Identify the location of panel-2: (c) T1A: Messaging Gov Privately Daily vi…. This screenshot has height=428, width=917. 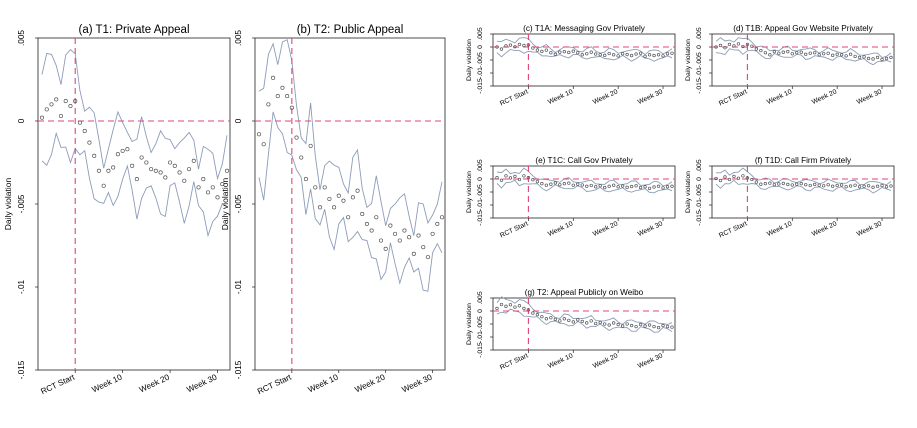
(571, 66).